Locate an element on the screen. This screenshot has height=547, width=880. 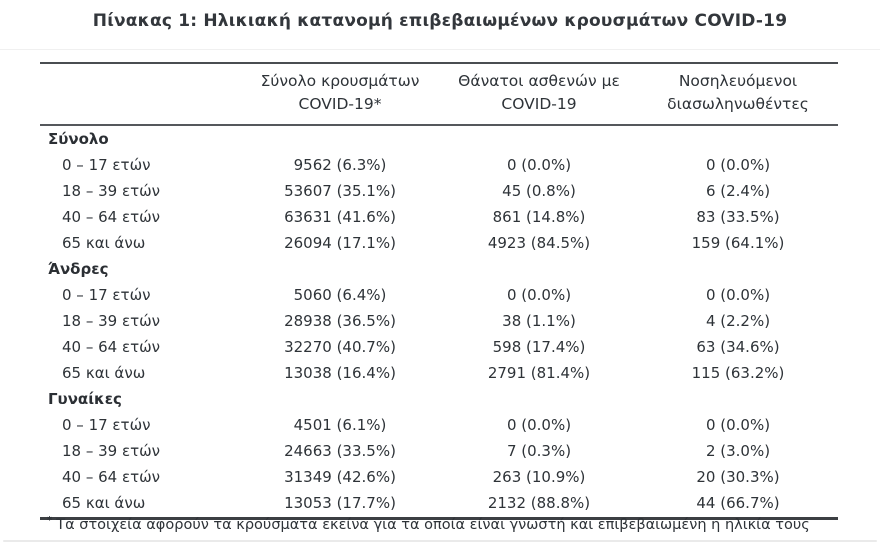
deaths-value: 7 (0.3%) is located at coordinates (539, 451).